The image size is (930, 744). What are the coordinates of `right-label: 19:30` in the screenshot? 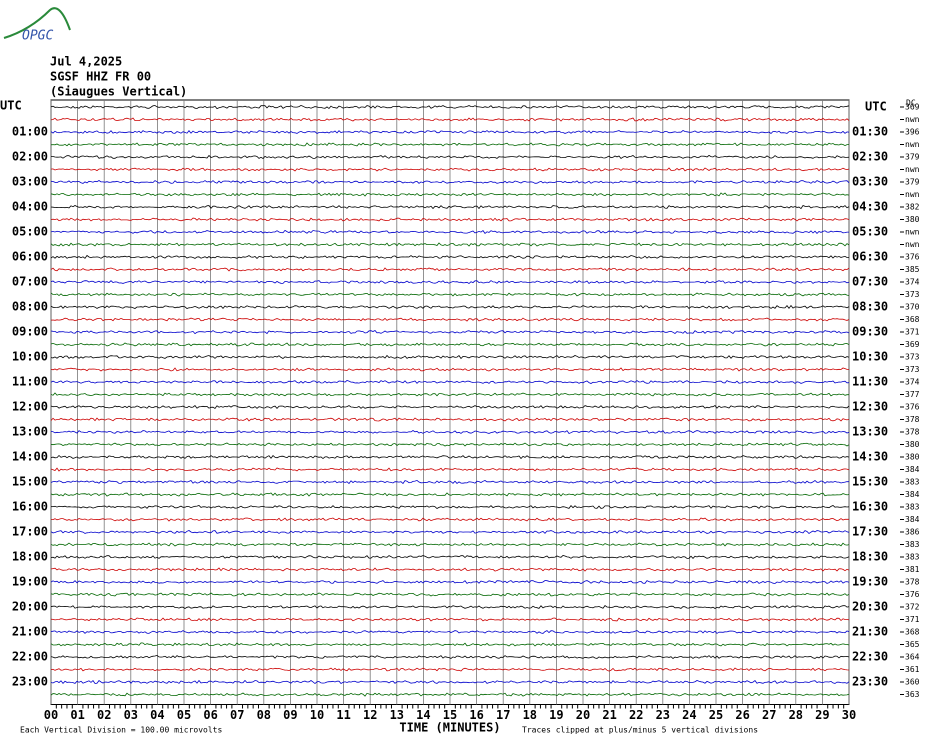 It's located at (870, 582).